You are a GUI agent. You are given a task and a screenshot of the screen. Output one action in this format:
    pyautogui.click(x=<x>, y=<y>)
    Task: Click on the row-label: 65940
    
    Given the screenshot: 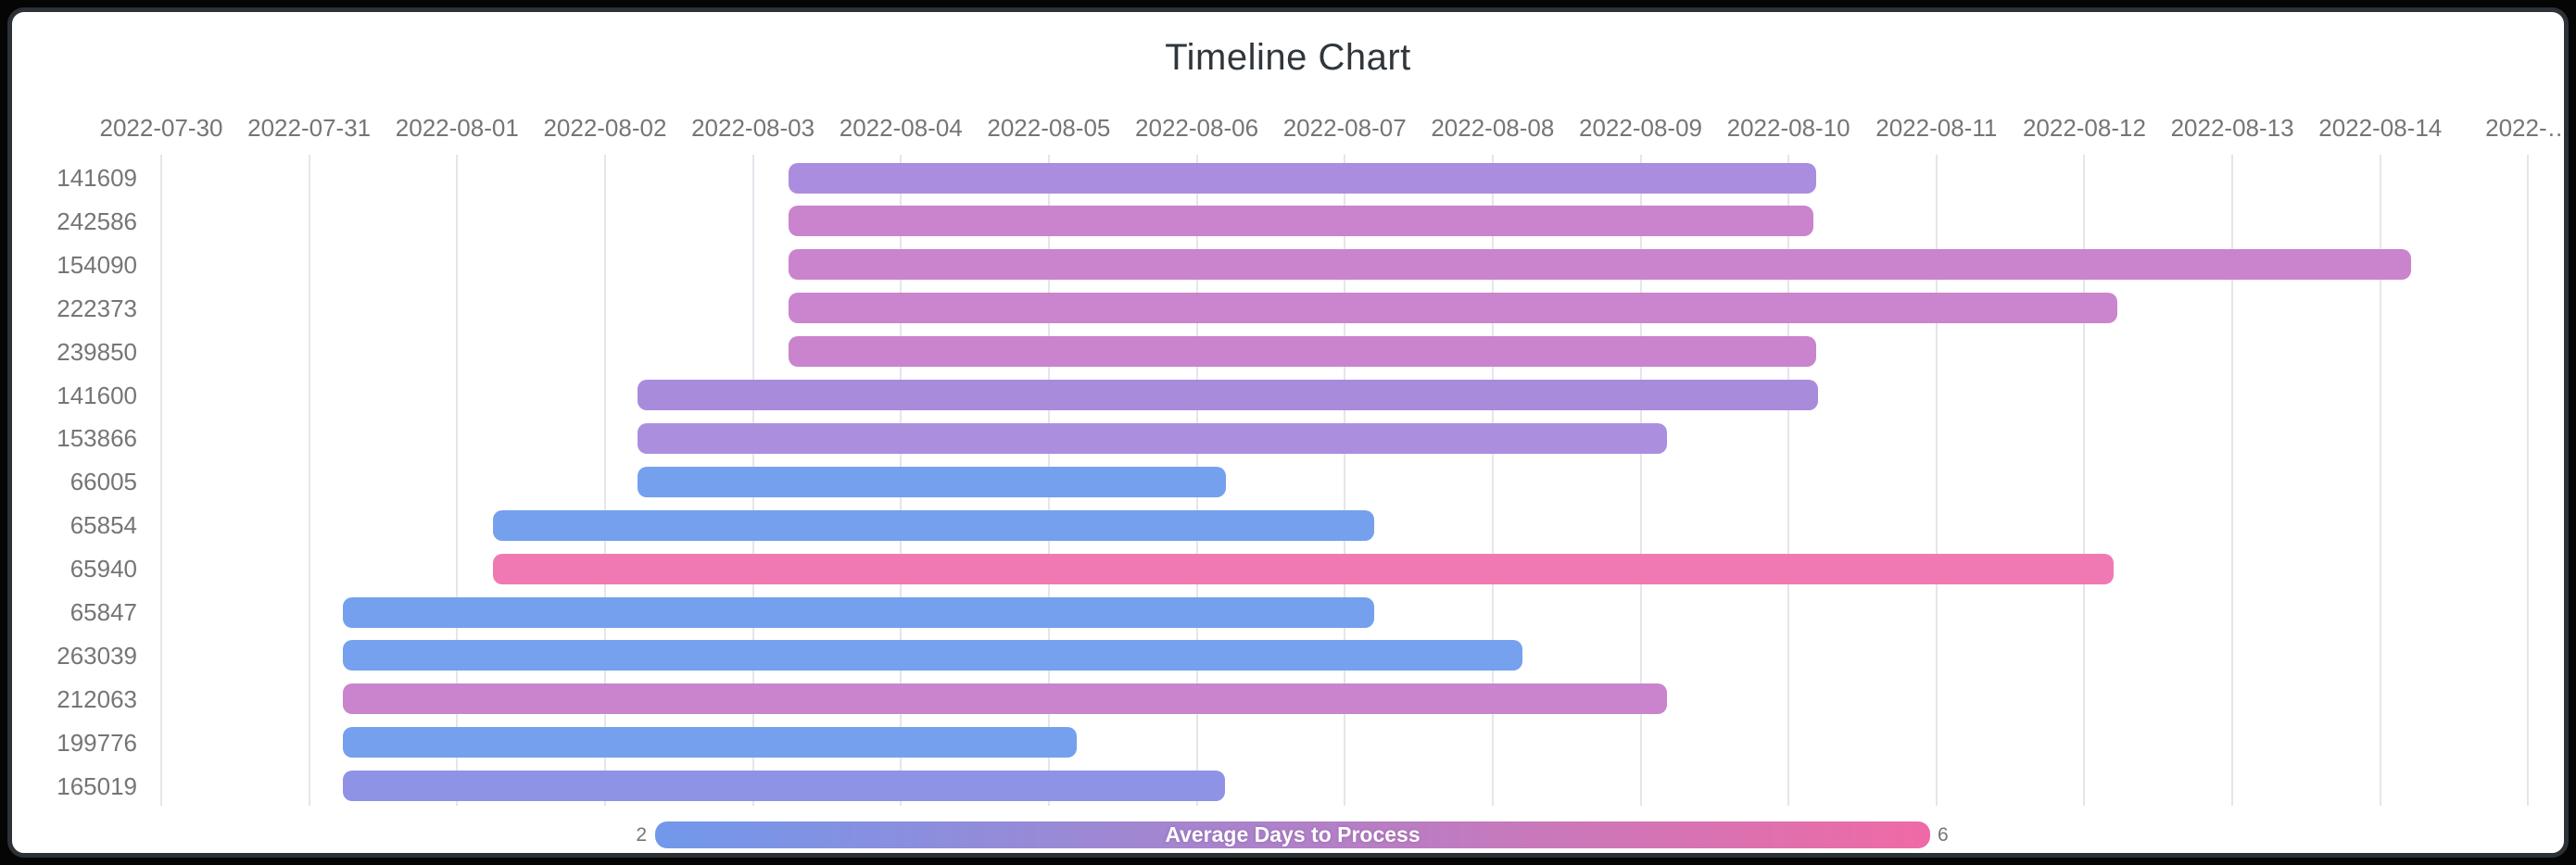 What is the action you would take?
    pyautogui.click(x=103, y=569)
    